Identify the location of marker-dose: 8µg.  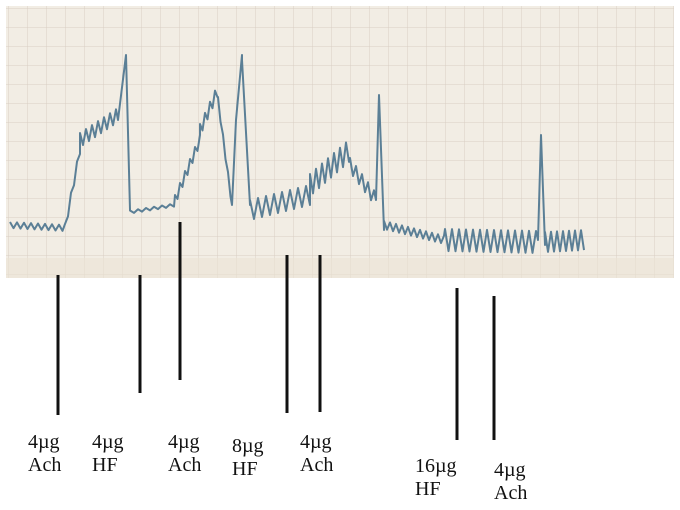
(248, 446).